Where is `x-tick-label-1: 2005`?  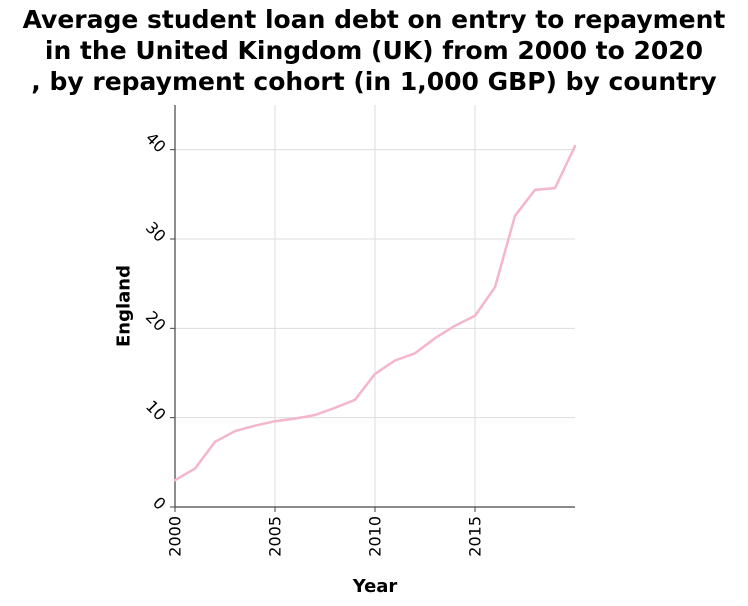 x-tick-label-1: 2005 is located at coordinates (275, 536).